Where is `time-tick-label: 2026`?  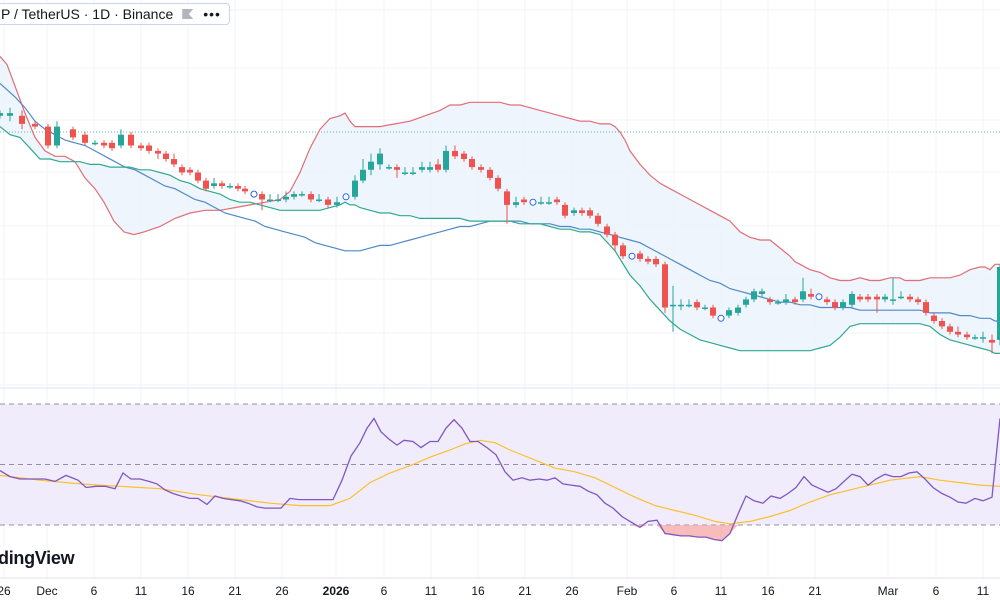 time-tick-label: 2026 is located at coordinates (336, 591).